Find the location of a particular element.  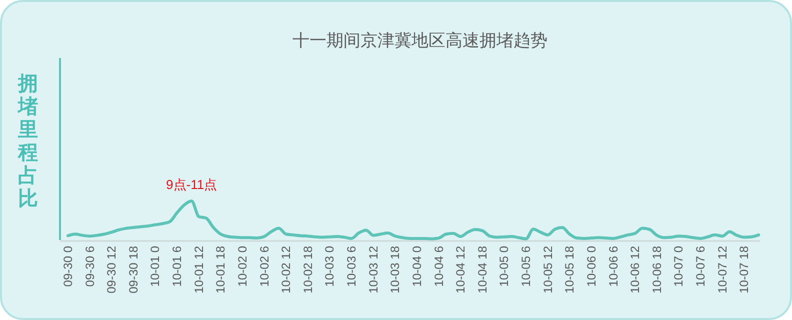

x-tick-label: 09-30 0 is located at coordinates (68, 266).